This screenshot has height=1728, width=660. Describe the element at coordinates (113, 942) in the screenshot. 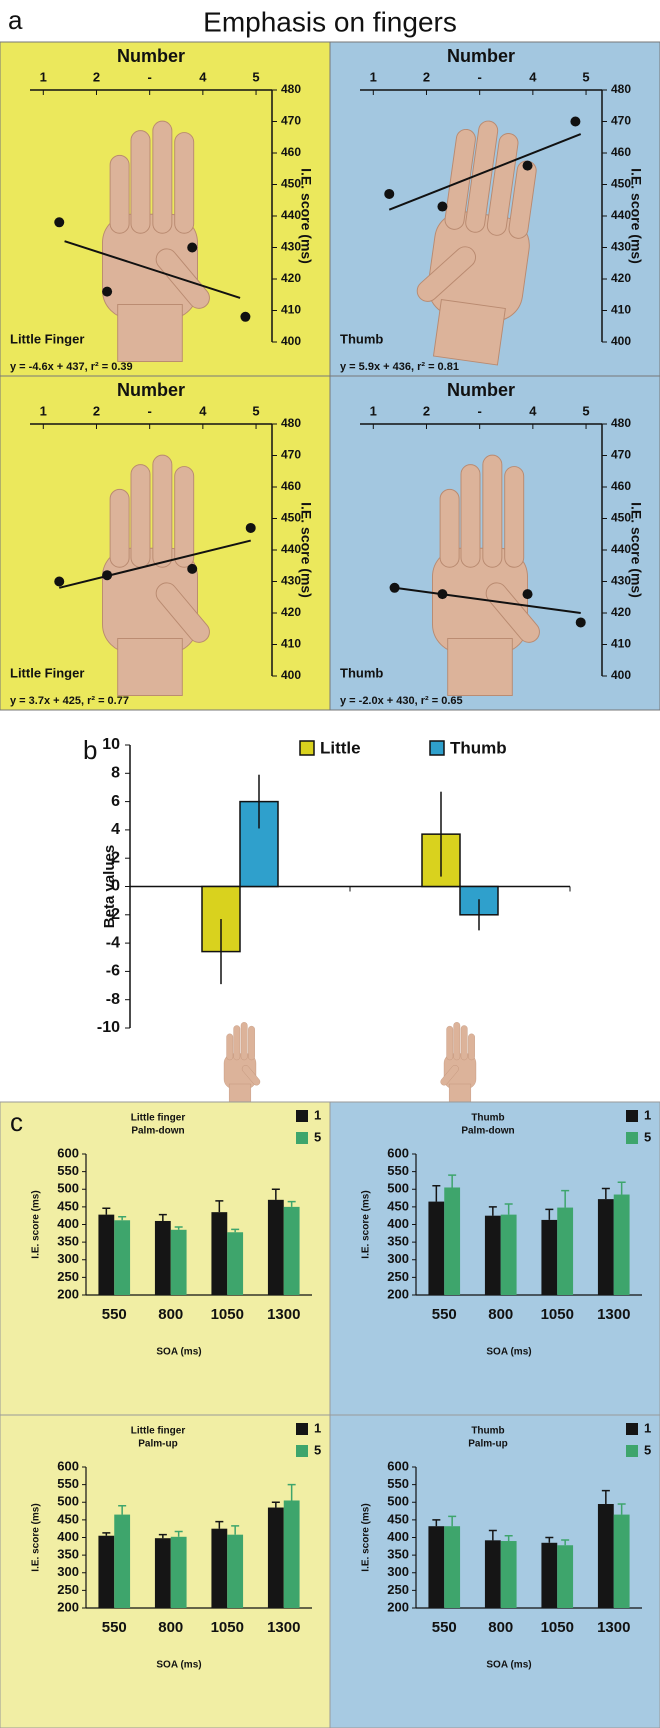

I see `y-tick-label: -4` at that location.